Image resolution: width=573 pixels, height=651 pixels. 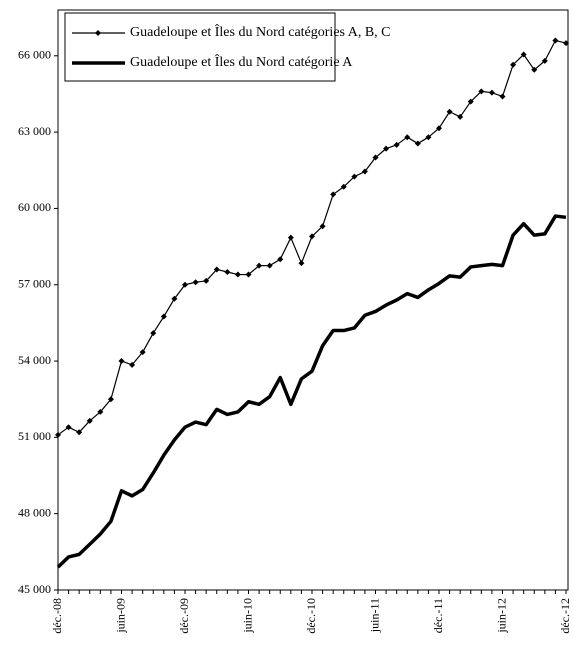 I want to click on y-tick-label: 63 000, so click(x=34, y=131).